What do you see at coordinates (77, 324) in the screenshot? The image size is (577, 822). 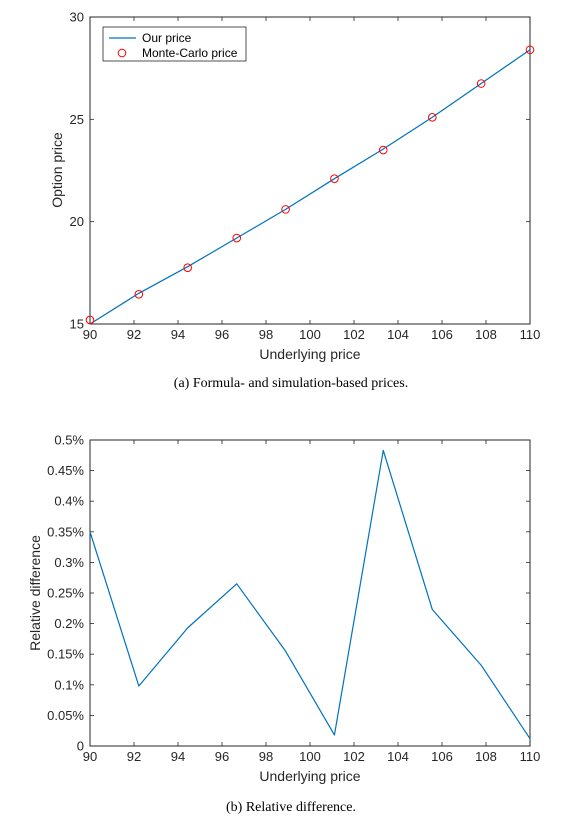 I see `a-ytick-label: 15` at bounding box center [77, 324].